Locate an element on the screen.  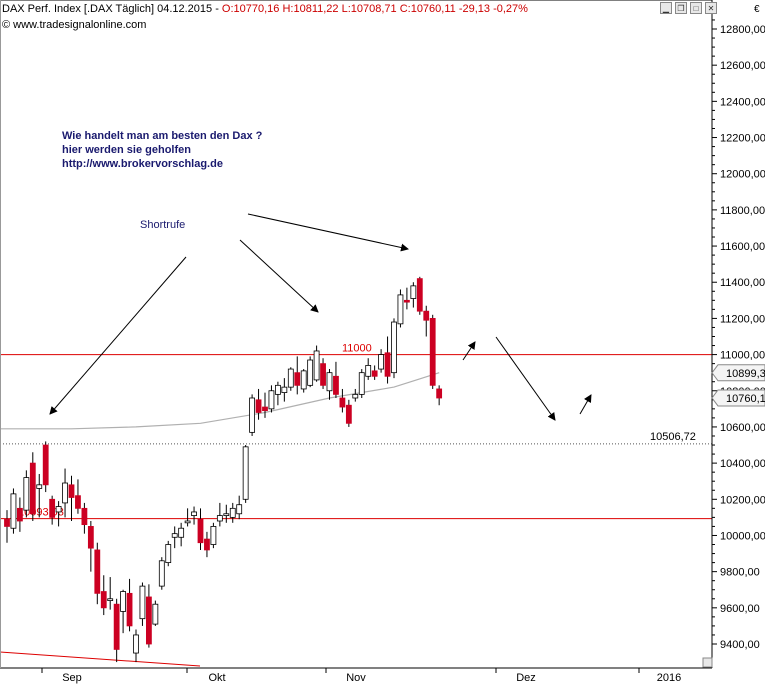
level-label: 10506,72 is located at coordinates (673, 437).